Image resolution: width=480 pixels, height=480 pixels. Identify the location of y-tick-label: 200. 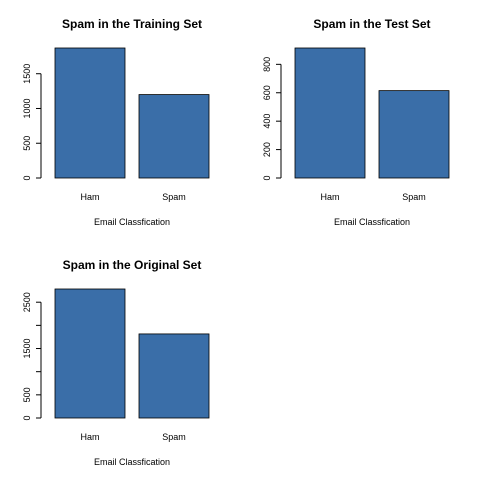
(267, 149).